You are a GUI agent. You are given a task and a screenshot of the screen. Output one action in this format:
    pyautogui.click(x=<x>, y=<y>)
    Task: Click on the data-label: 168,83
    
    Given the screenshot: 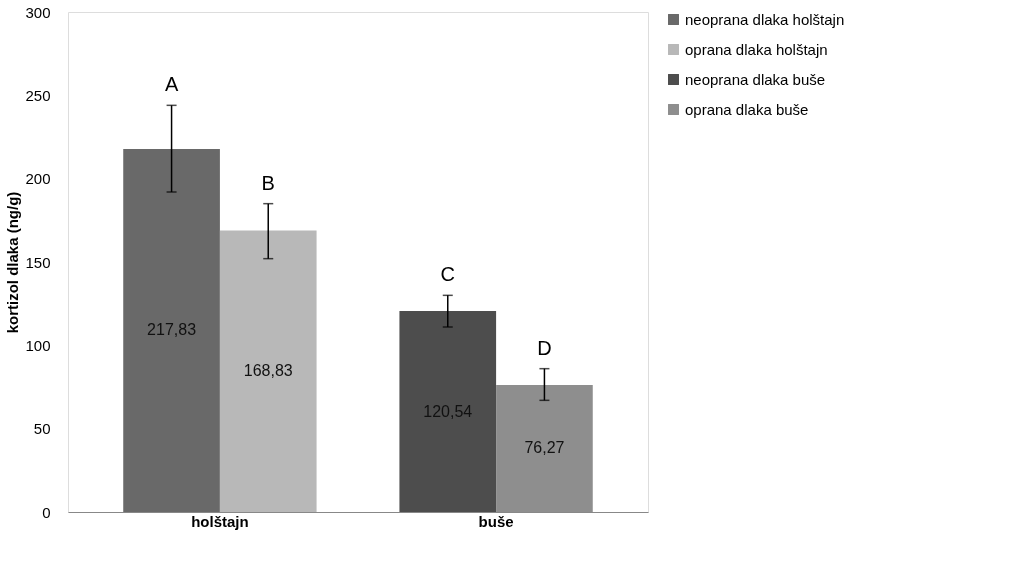 What is the action you would take?
    pyautogui.click(x=268, y=371)
    